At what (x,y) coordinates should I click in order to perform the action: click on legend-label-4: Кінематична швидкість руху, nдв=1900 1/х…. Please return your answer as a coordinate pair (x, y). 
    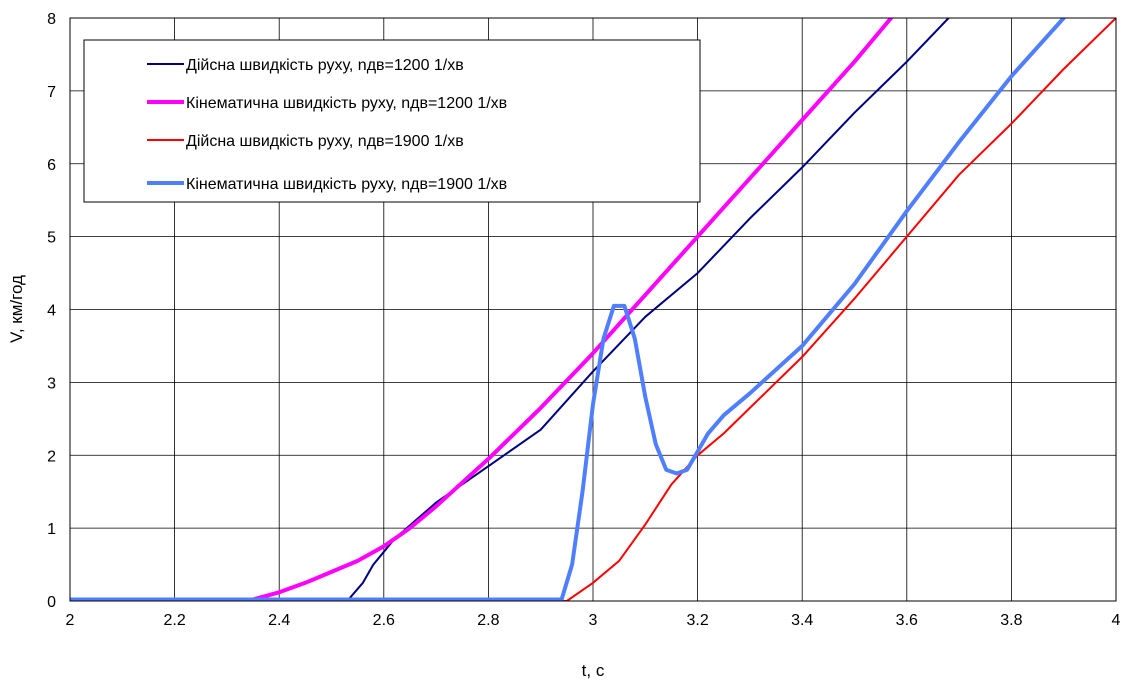
    Looking at the image, I should click on (346, 184).